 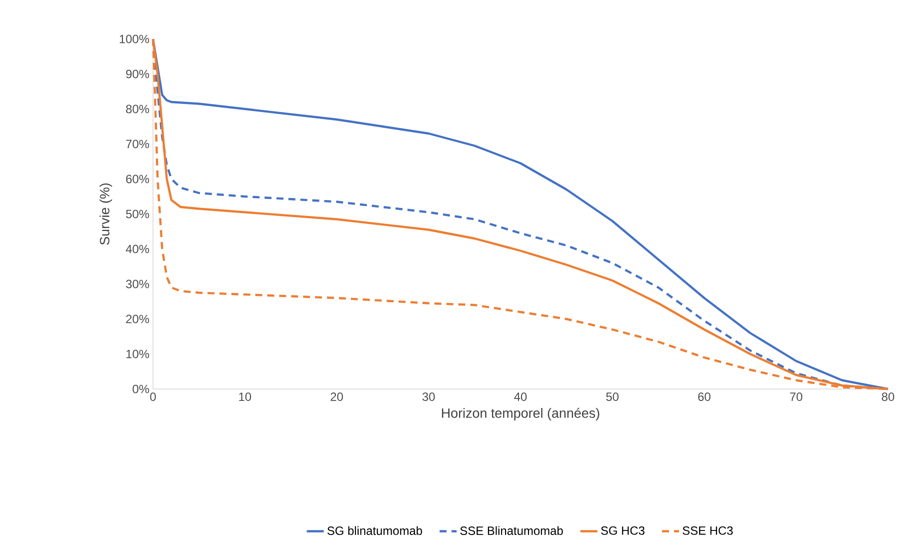 What do you see at coordinates (138, 319) in the screenshot?
I see `y-tick-label: 20%` at bounding box center [138, 319].